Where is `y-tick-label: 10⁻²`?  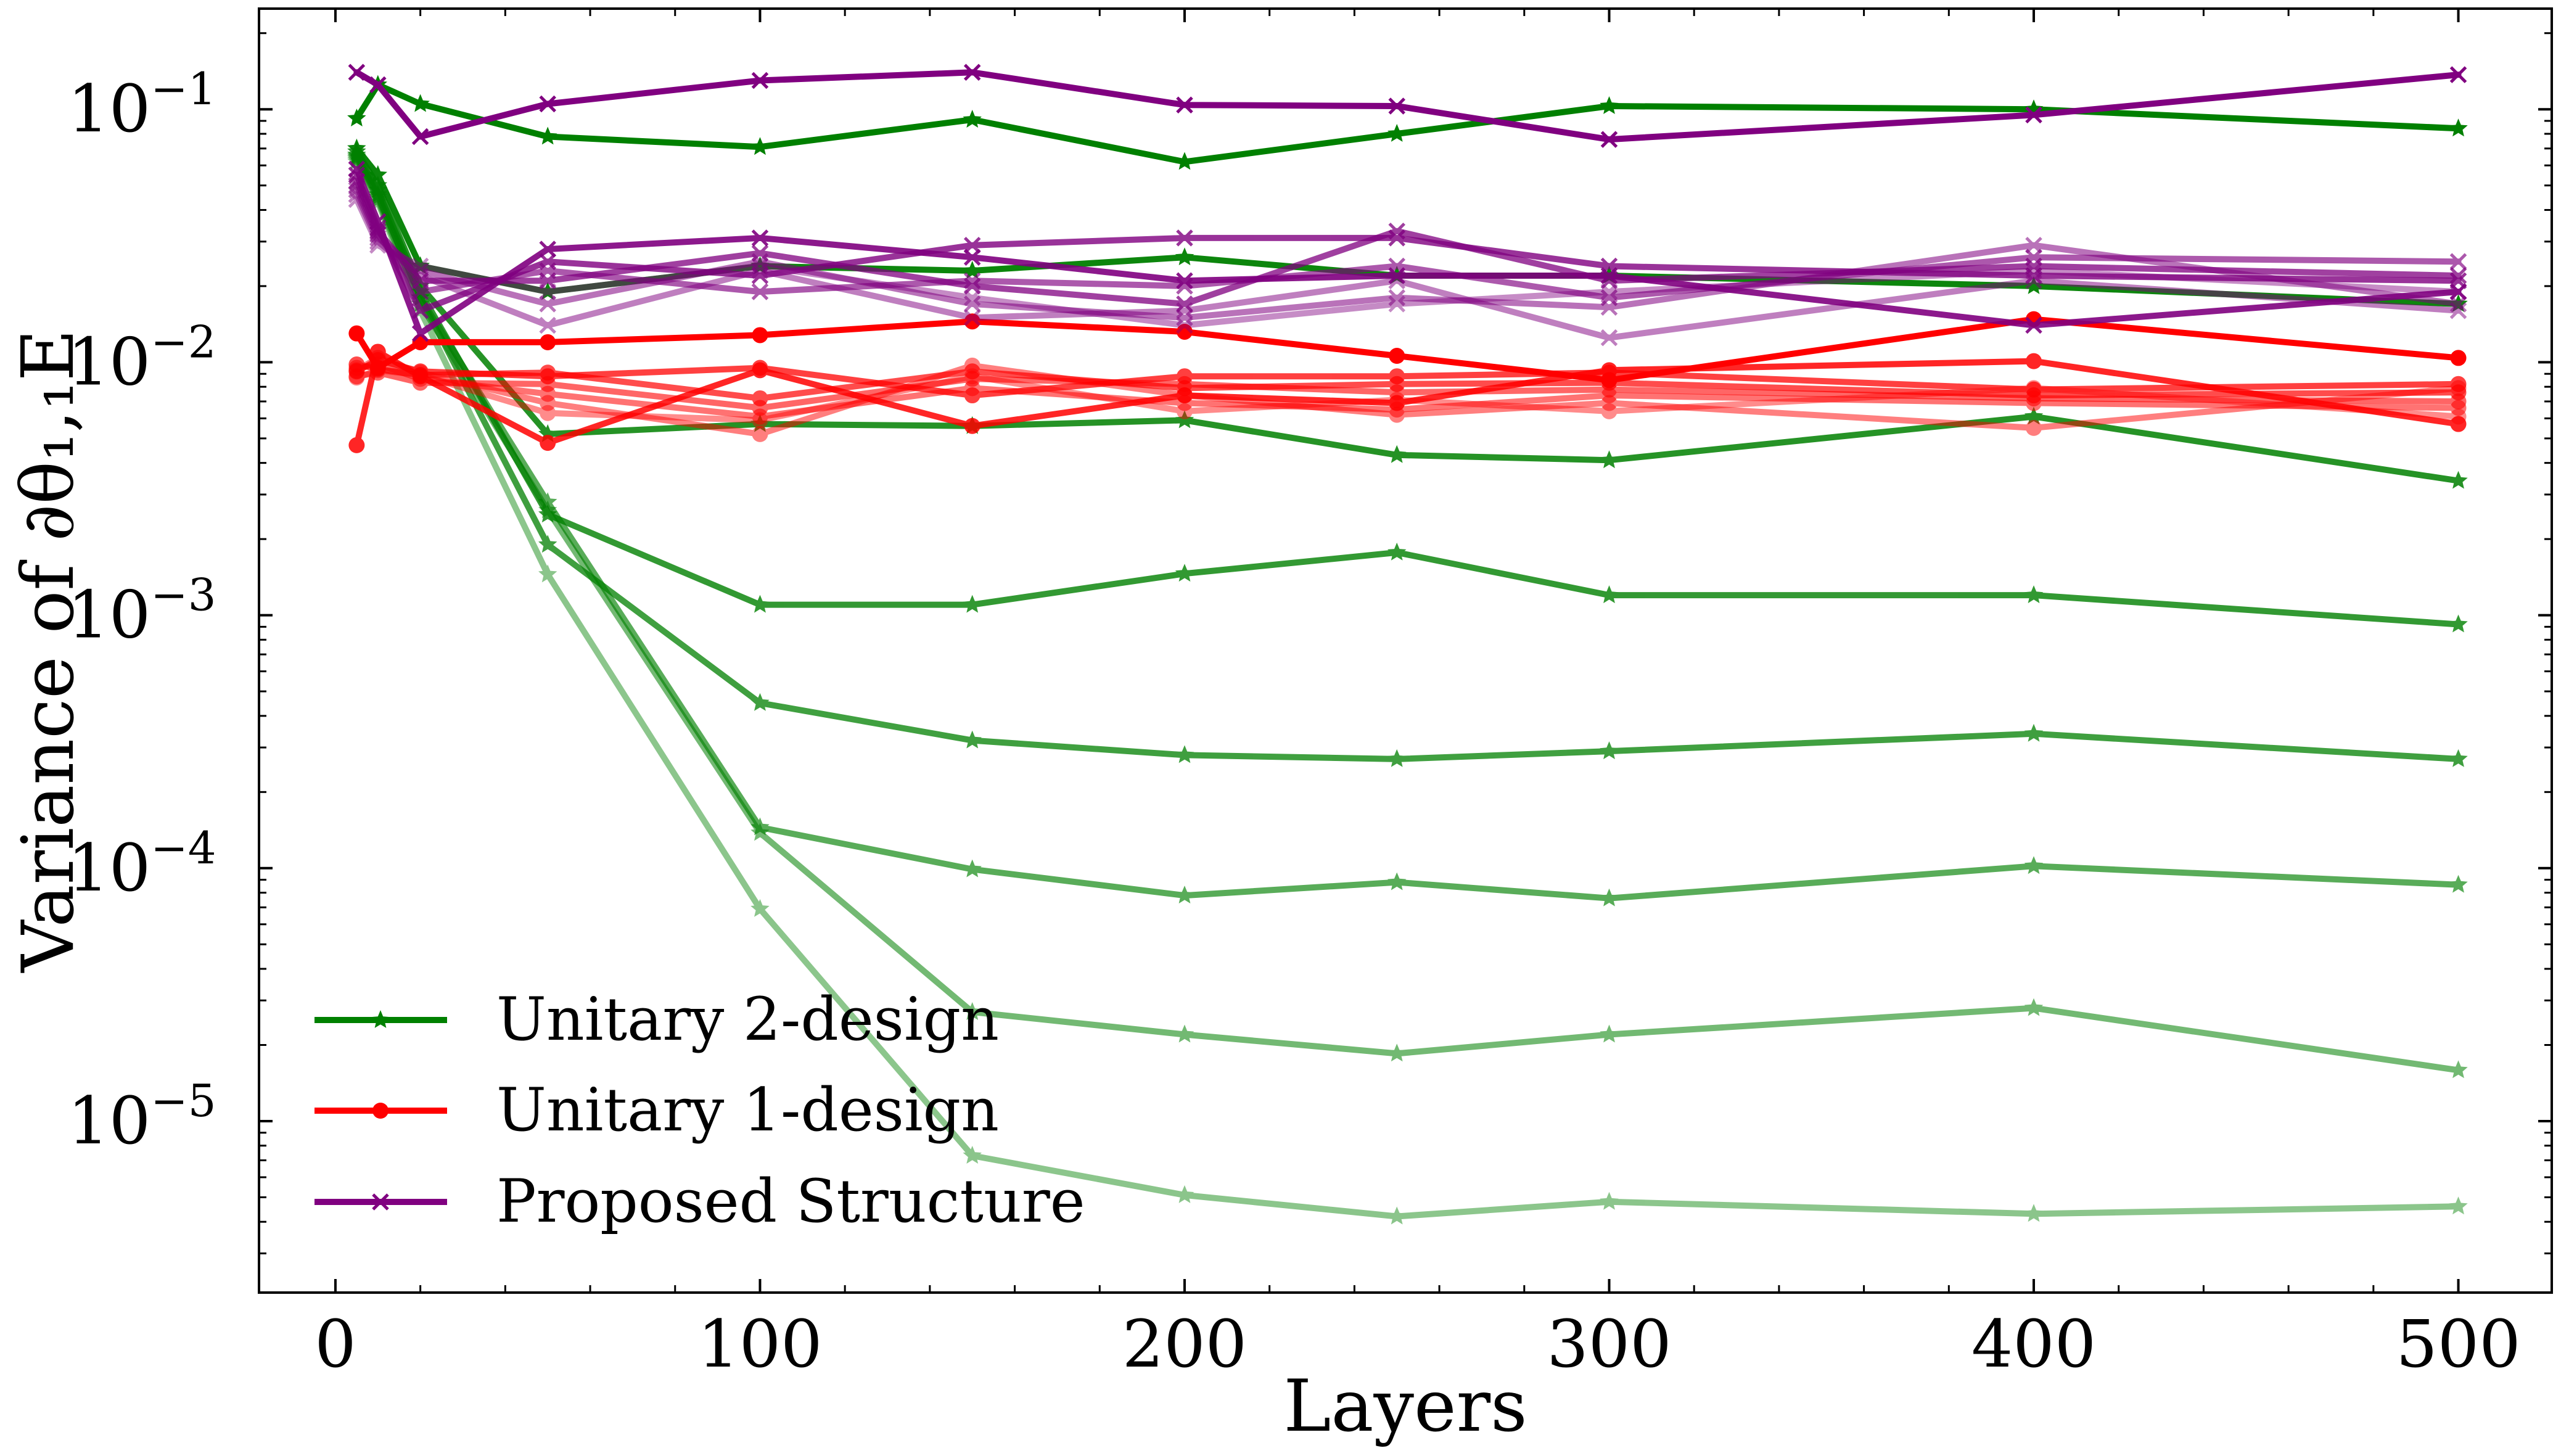 y-tick-label: 10⁻² is located at coordinates (141, 358).